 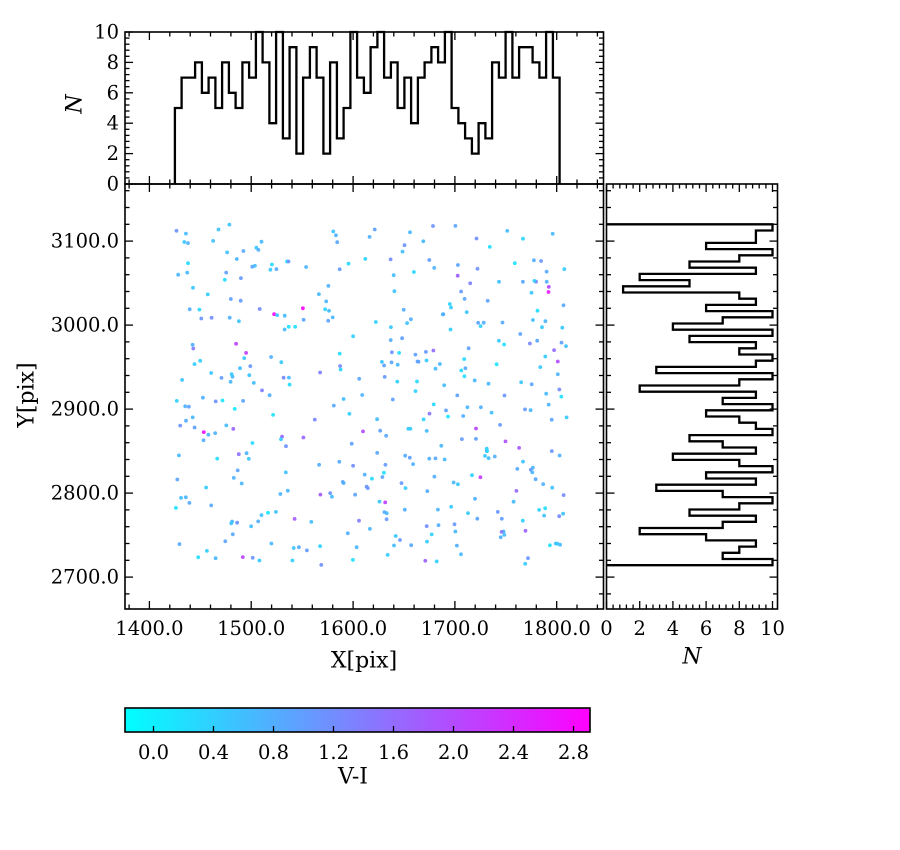 I want to click on svg-text: 1600.0, so click(x=353, y=628).